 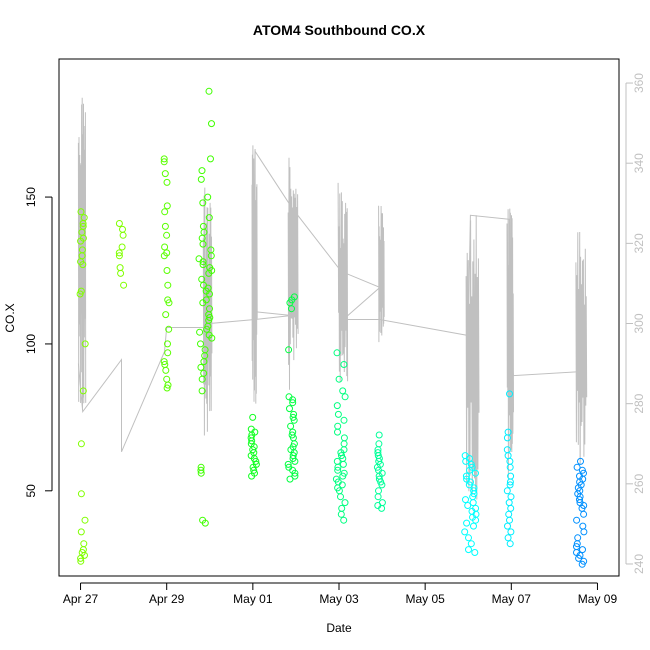 I want to click on right-y-axis: 240 260 280 300 320 340 360, so click(x=635, y=323).